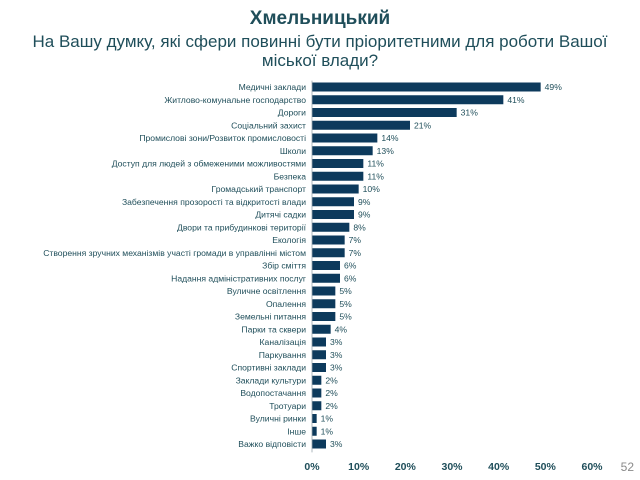 This screenshot has width=640, height=480. Describe the element at coordinates (284, 266) in the screenshot. I see `category-label: Збір сміття` at that location.